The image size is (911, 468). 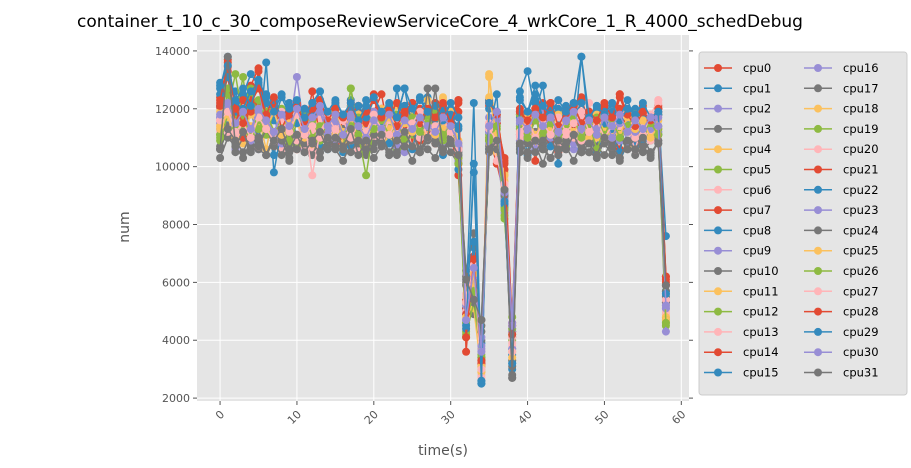 What do you see at coordinates (525, 417) in the screenshot?
I see `x-tick-label: 40` at bounding box center [525, 417].